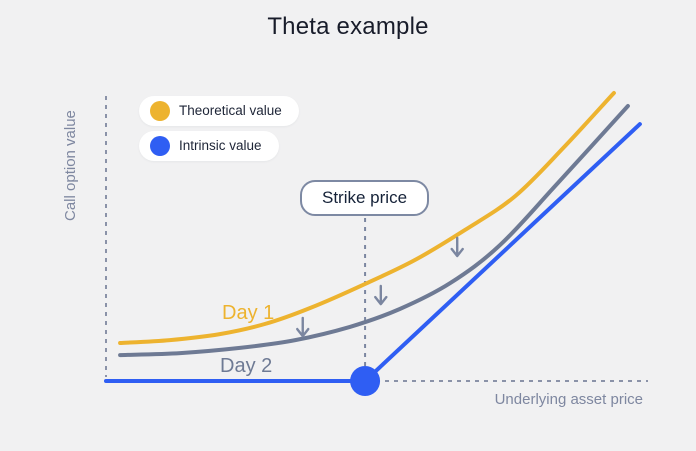 This screenshot has width=696, height=451. What do you see at coordinates (248, 313) in the screenshot?
I see `day1-curve-label: Day 1` at bounding box center [248, 313].